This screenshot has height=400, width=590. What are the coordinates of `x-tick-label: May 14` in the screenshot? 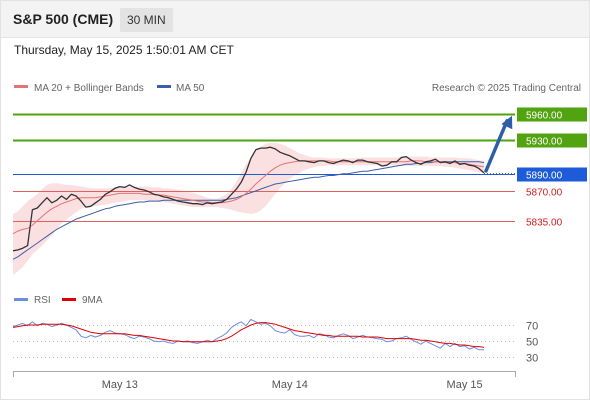 It's located at (290, 385).